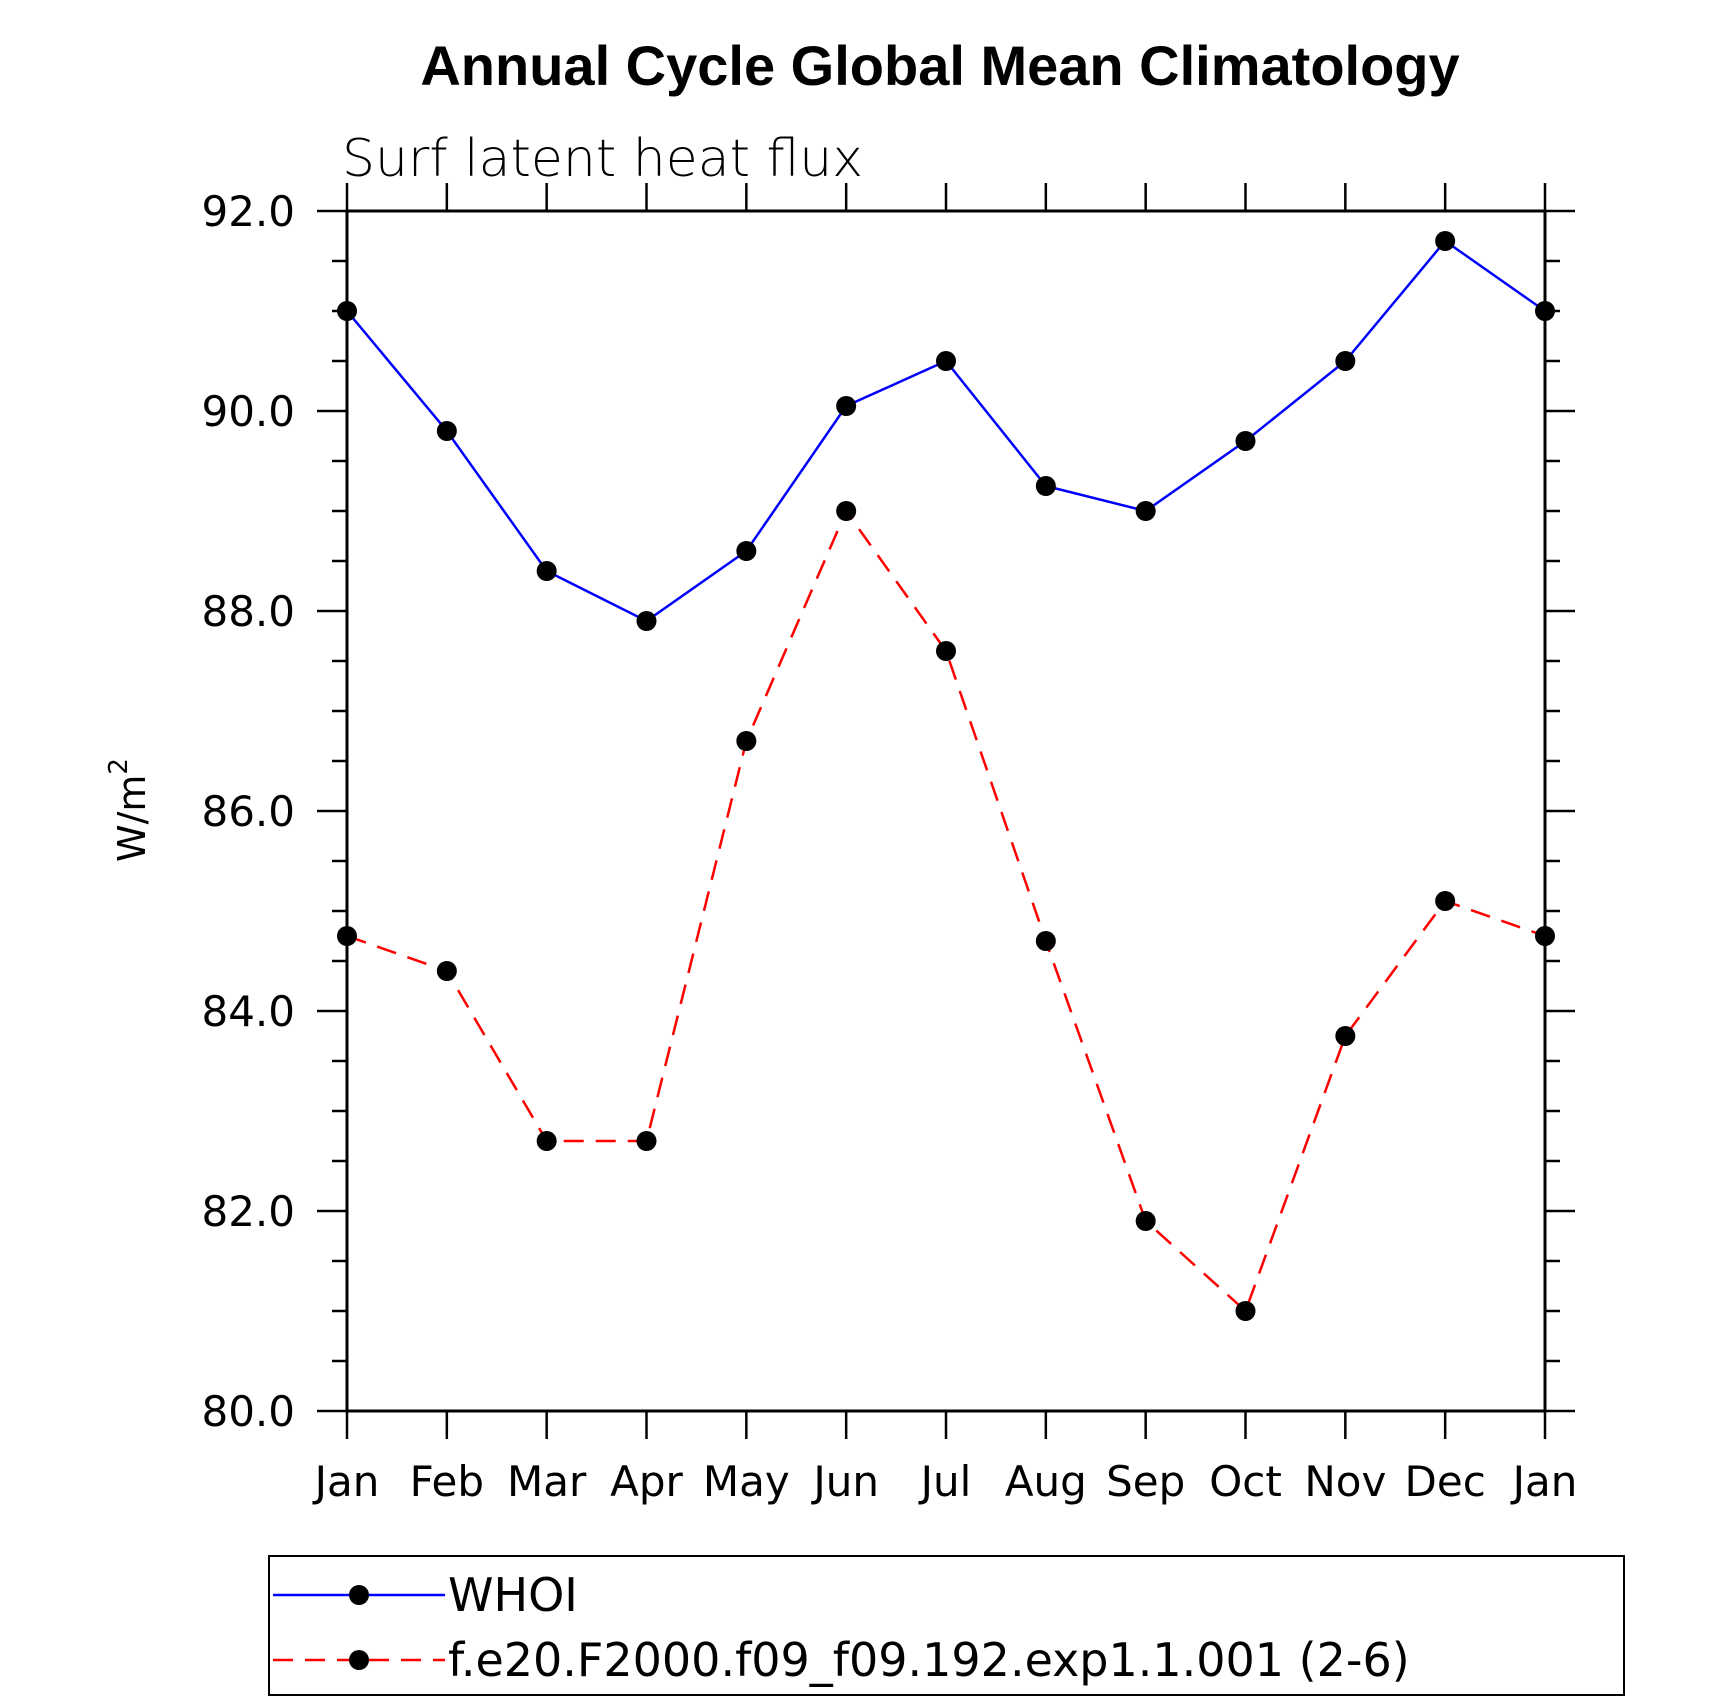  I want to click on legend-label: WHOI, so click(513, 1595).